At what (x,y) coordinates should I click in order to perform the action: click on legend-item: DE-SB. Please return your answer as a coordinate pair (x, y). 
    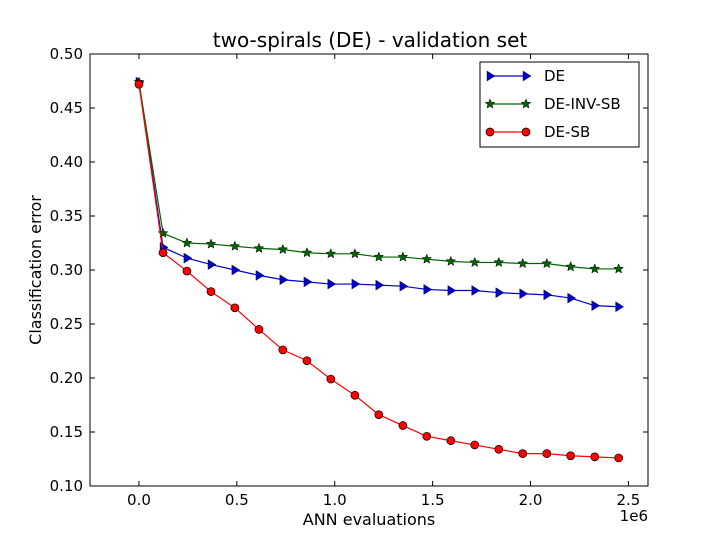
    Looking at the image, I should click on (537, 132).